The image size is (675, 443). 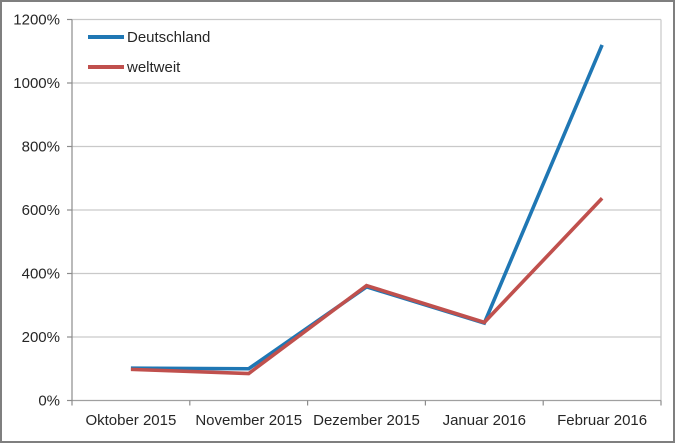 I want to click on x-axis-label: Dezember 2015, so click(x=366, y=420).